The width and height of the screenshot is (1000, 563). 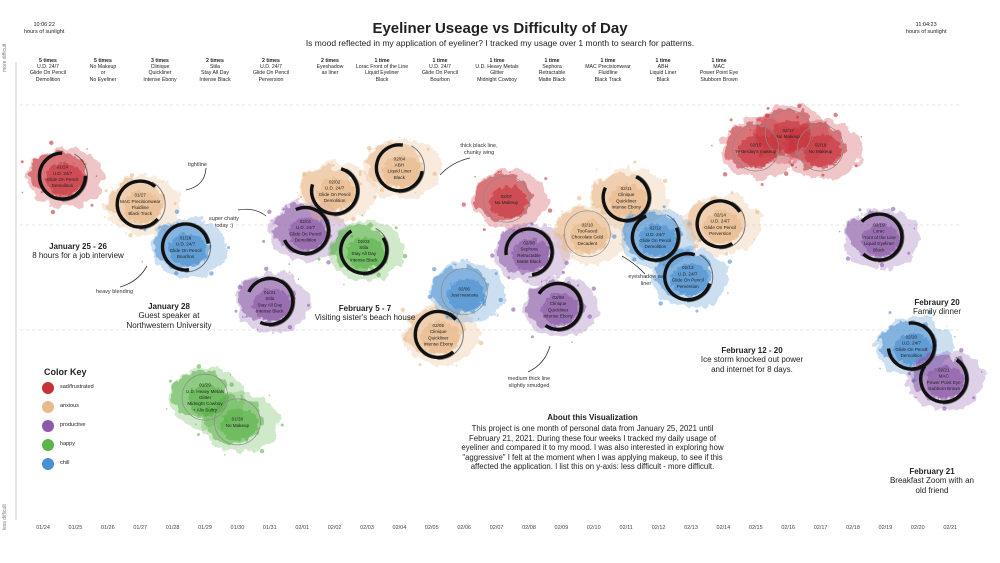 What do you see at coordinates (73, 425) in the screenshot?
I see `color-key-label: productive` at bounding box center [73, 425].